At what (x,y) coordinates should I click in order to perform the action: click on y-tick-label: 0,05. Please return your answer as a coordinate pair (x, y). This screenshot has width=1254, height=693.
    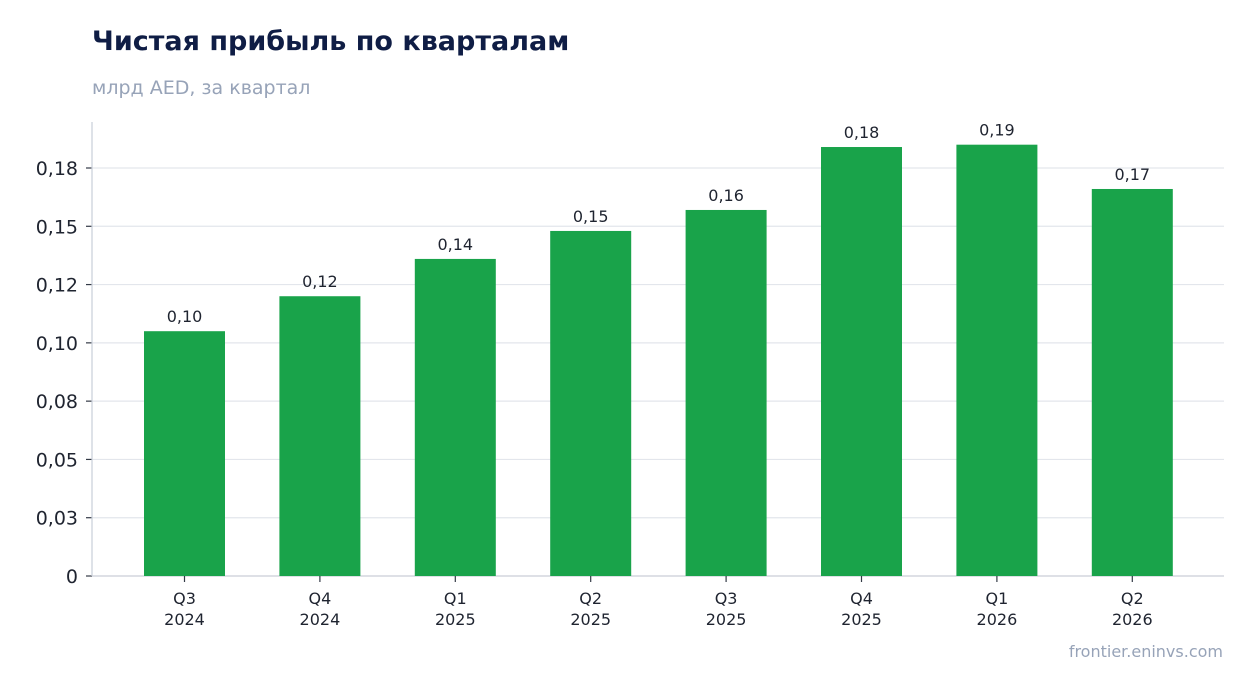
    Looking at the image, I should click on (57, 460).